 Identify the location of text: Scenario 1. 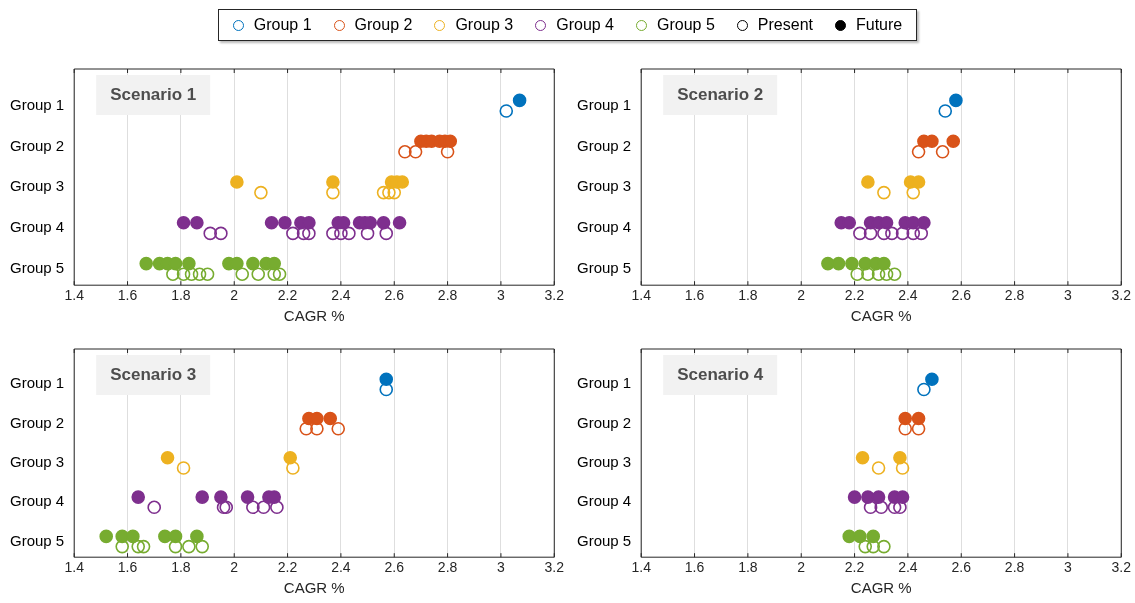
(153, 94).